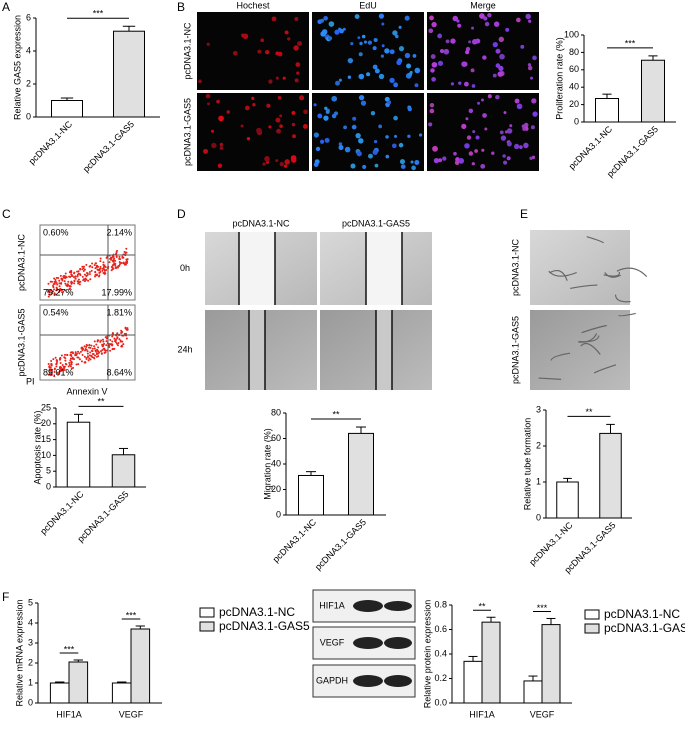 This screenshot has width=685, height=738. What do you see at coordinates (30, 622) in the screenshot?
I see `y-tick-label: 4` at bounding box center [30, 622].